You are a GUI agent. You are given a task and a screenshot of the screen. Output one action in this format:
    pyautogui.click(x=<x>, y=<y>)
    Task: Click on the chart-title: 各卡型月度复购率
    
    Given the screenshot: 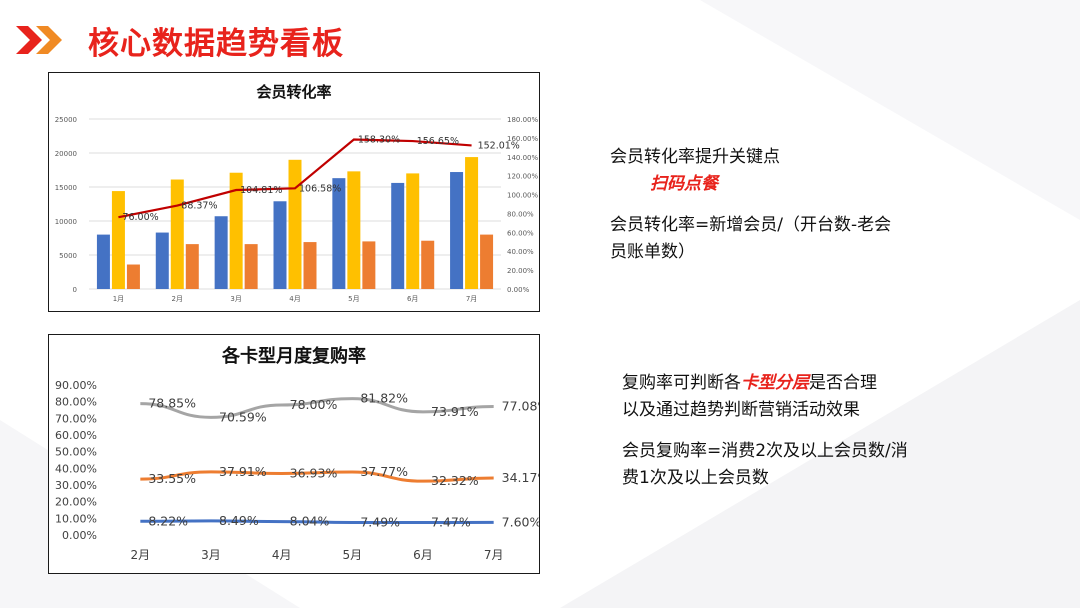 What is the action you would take?
    pyautogui.click(x=293, y=356)
    